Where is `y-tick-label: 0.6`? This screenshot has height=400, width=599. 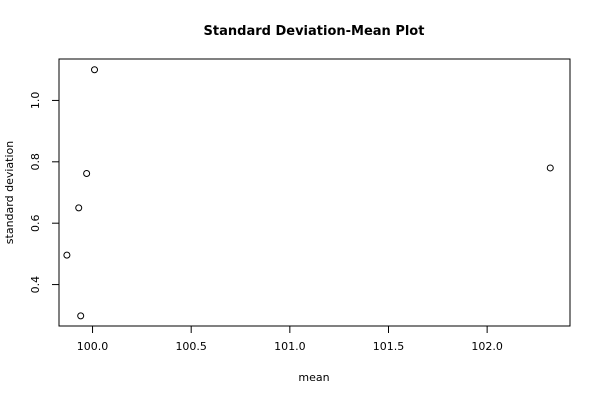
y-tick-label: 0.6 is located at coordinates (35, 223).